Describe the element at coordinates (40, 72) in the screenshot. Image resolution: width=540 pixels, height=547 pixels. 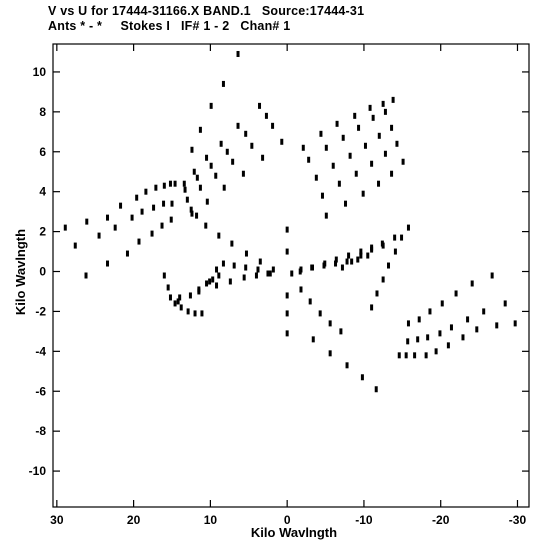
I see `y-tick-label: 10` at that location.